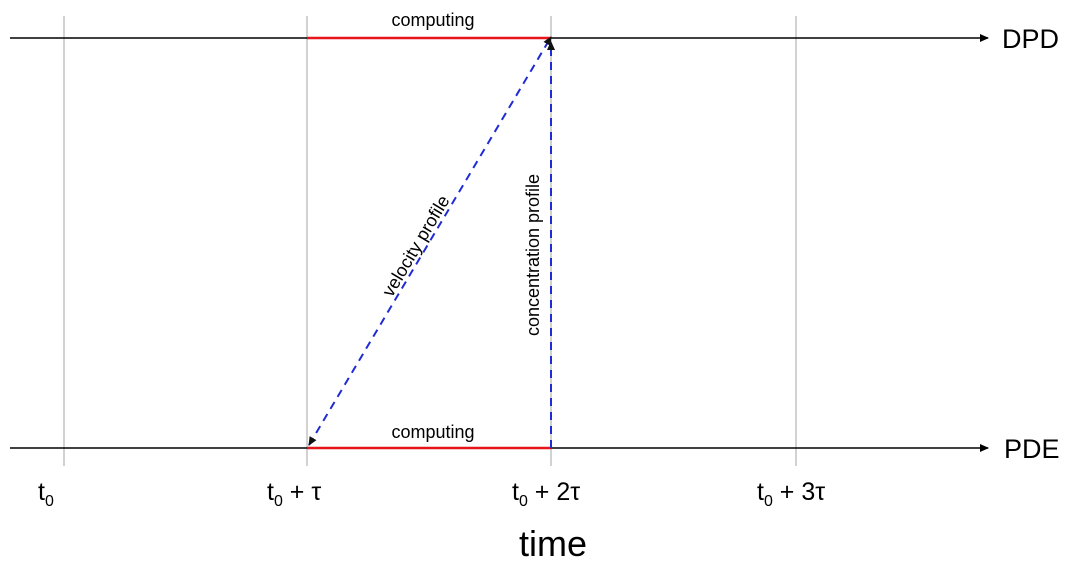 This screenshot has height=562, width=1078. Describe the element at coordinates (1032, 449) in the screenshot. I see `pde-label: PDE` at that location.